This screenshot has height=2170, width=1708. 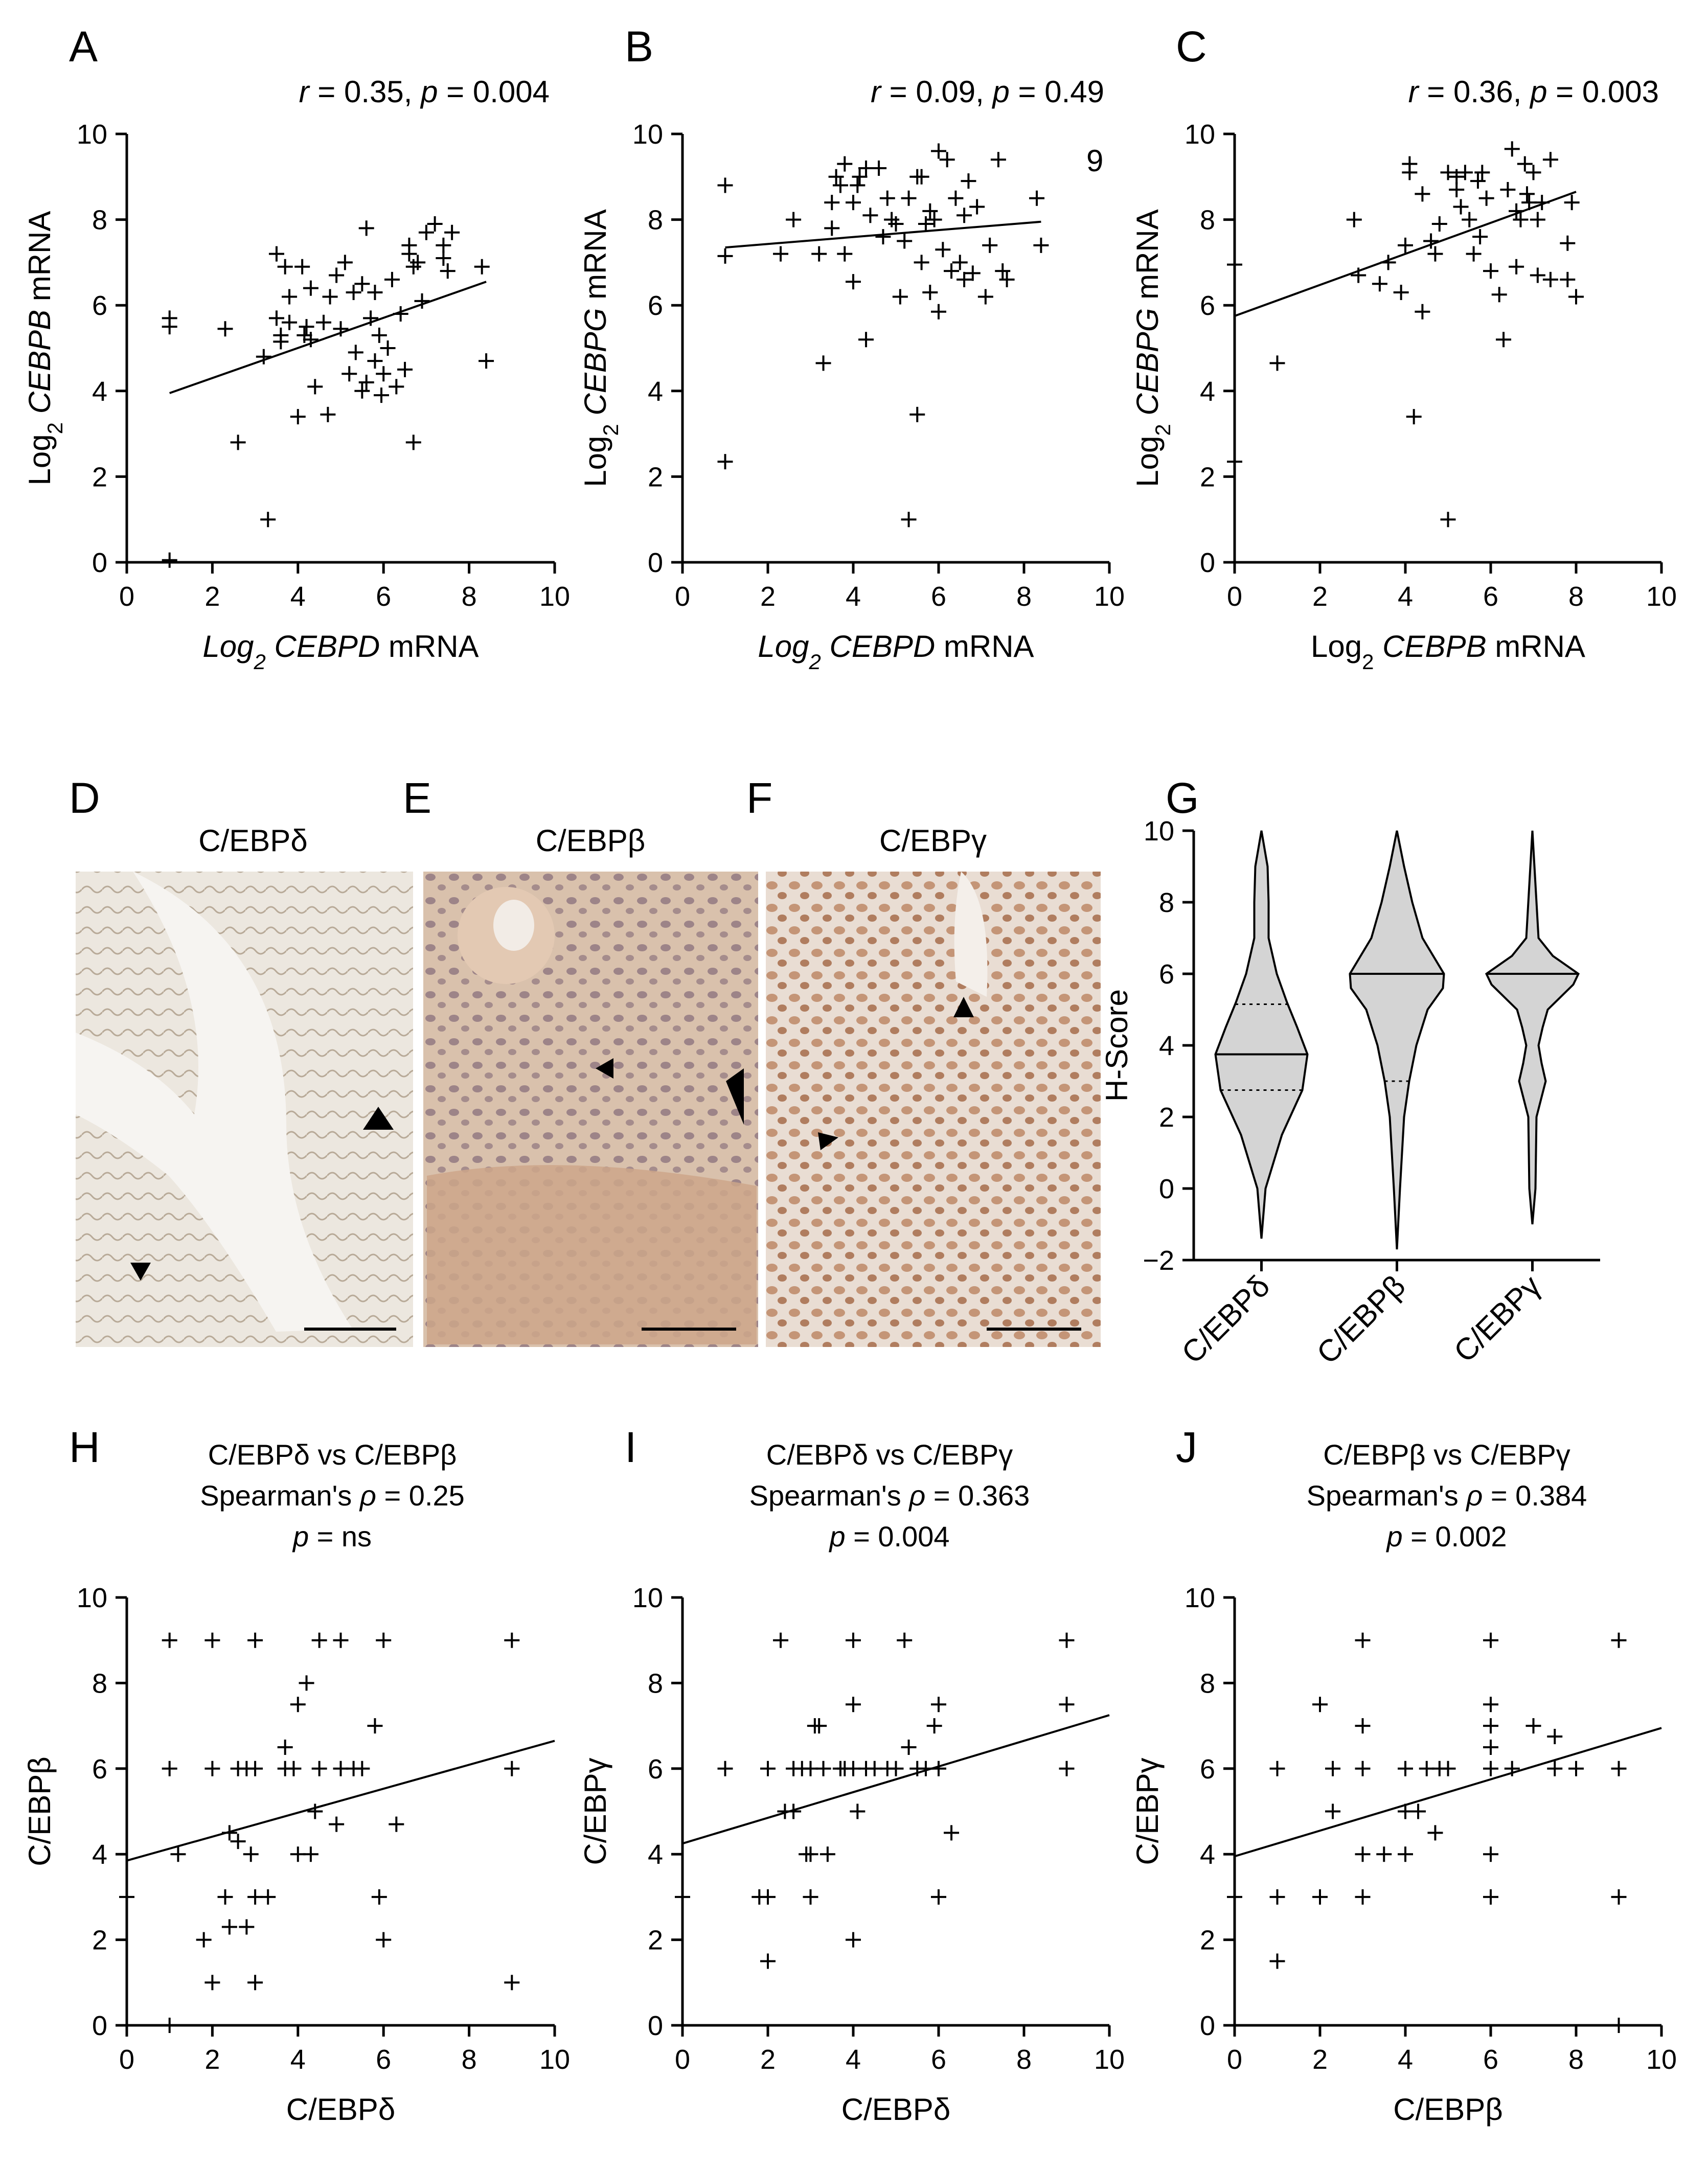 I want to click on violin-plot-g: −2 0 2 4 6 8 10 H-Score C/EBPδ C/EBPβ C/EBPγ, so click(x=1350, y=1093).